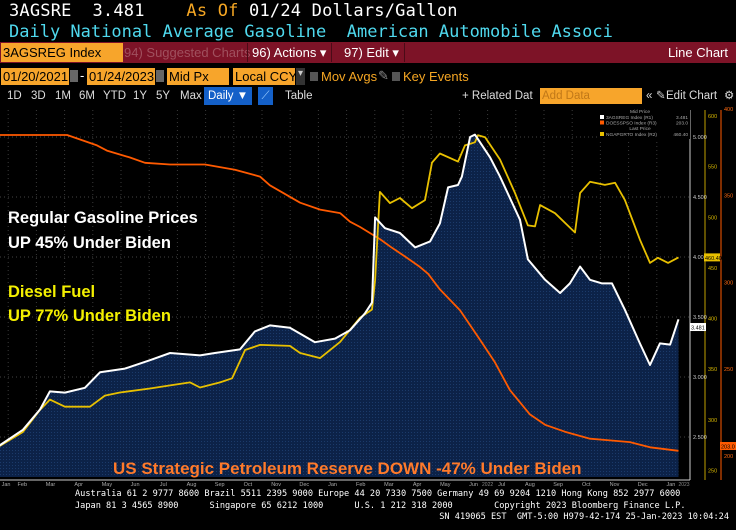  Describe the element at coordinates (38, 96) in the screenshot. I see `period-3d: 3D` at that location.